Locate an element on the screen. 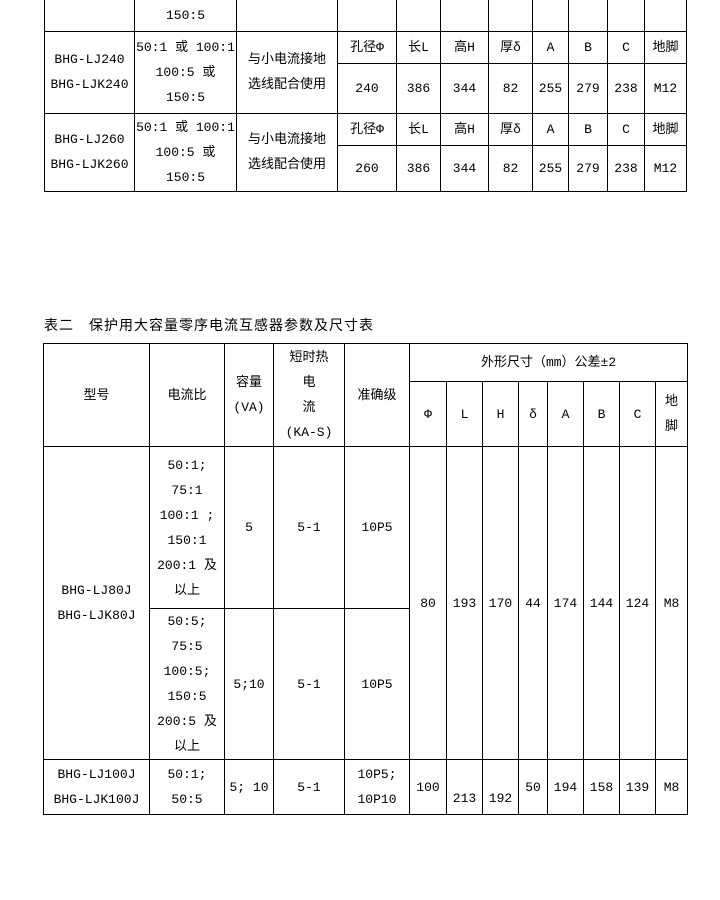  header-thermal: 短时热 电 流 (KA-S) is located at coordinates (309, 395).